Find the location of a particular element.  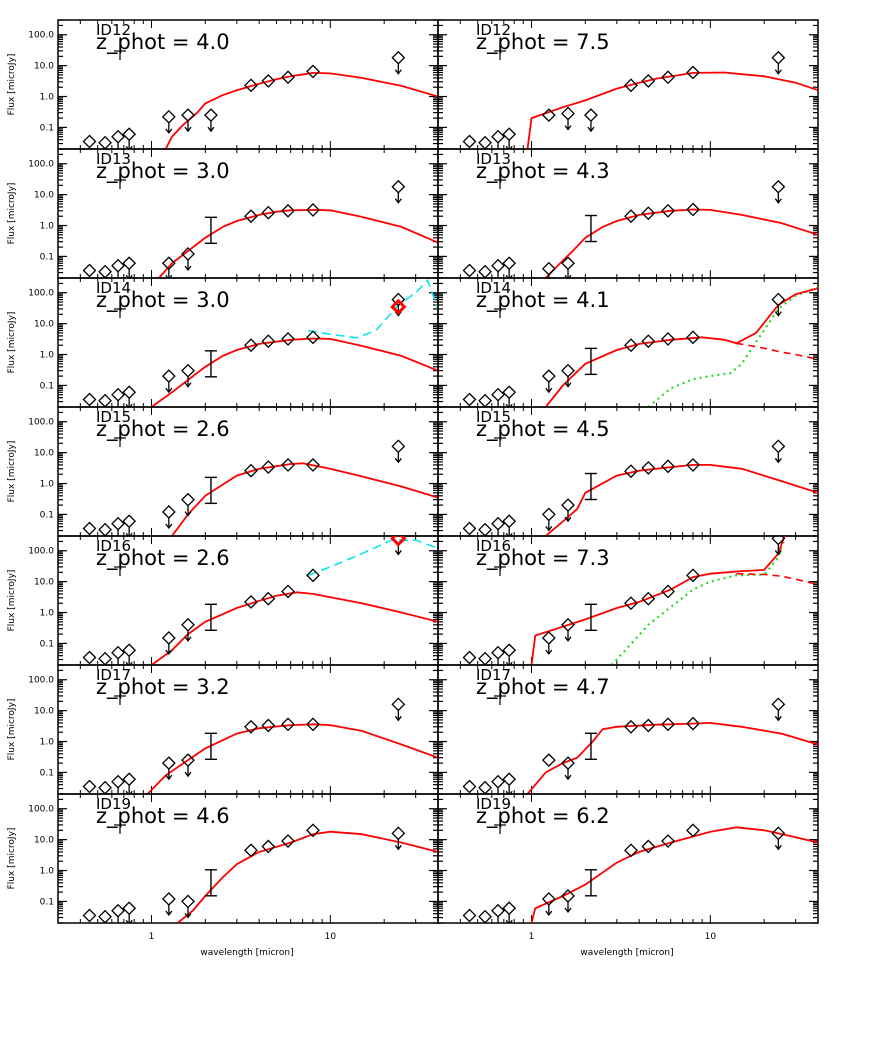

panel-id: ID13 is located at coordinates (113, 159).